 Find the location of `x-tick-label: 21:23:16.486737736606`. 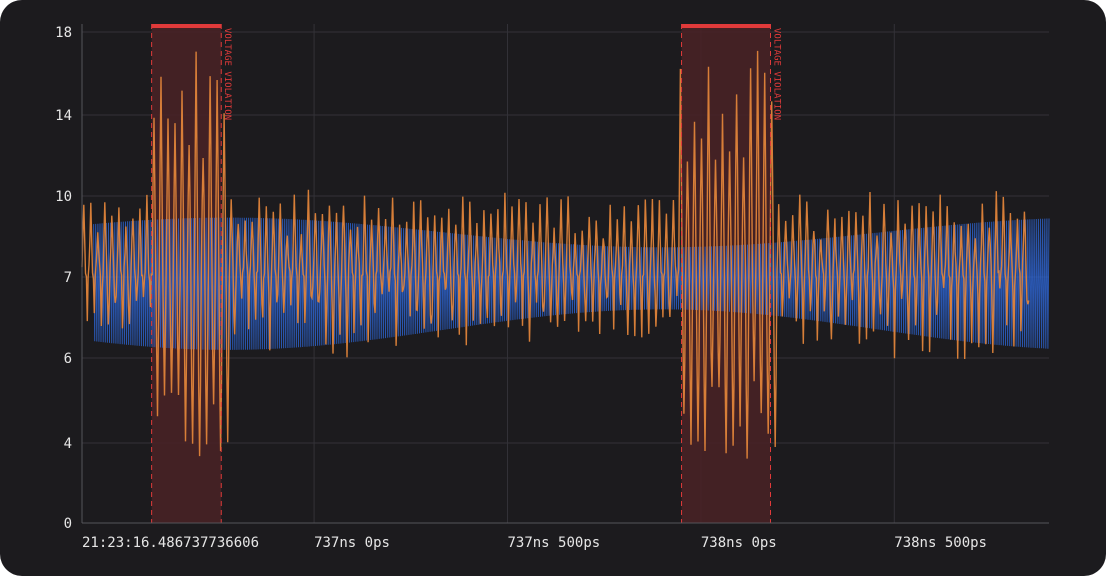

x-tick-label: 21:23:16.486737736606 is located at coordinates (170, 543).